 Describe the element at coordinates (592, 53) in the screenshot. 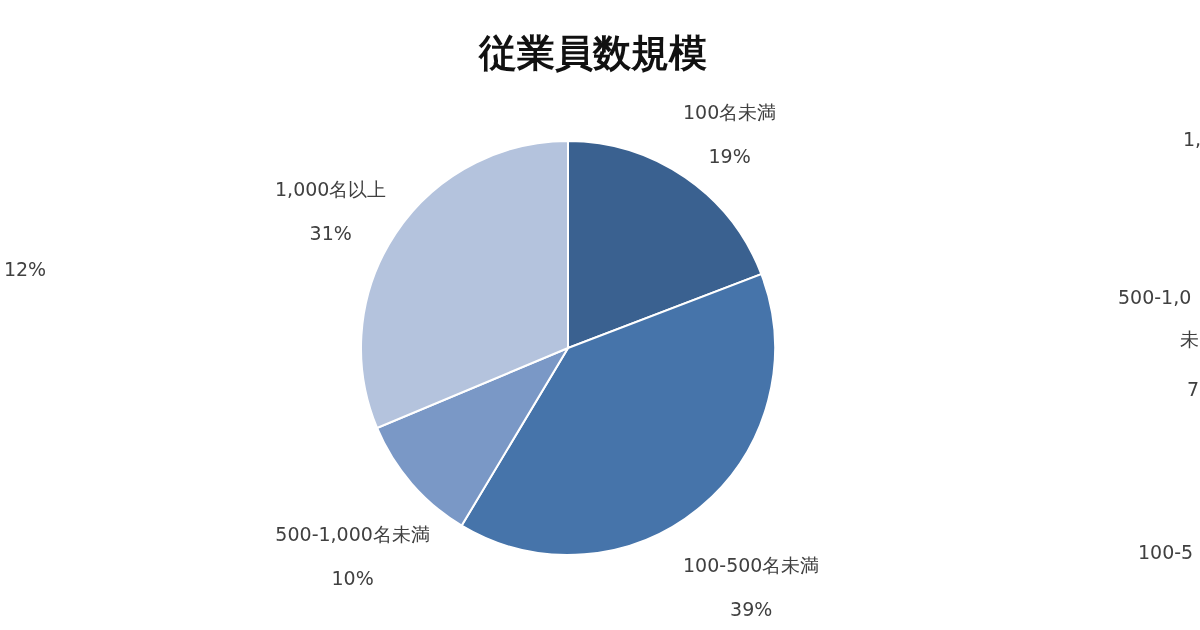

I see `chart-title: 従業員数規模` at that location.